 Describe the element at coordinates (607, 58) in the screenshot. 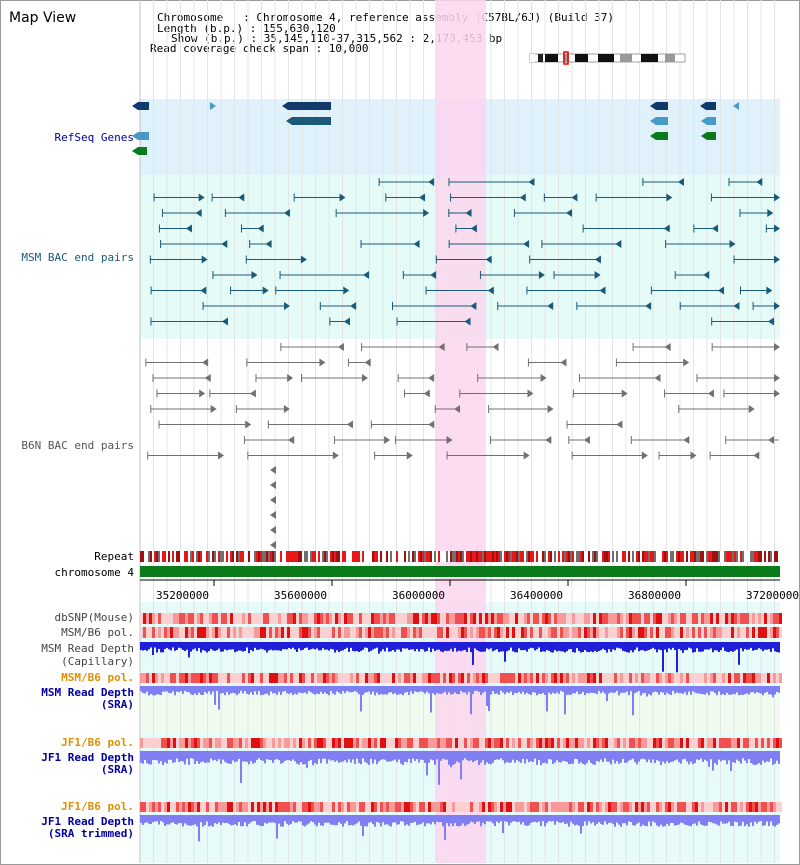

I see `chromosome-ideogram` at that location.